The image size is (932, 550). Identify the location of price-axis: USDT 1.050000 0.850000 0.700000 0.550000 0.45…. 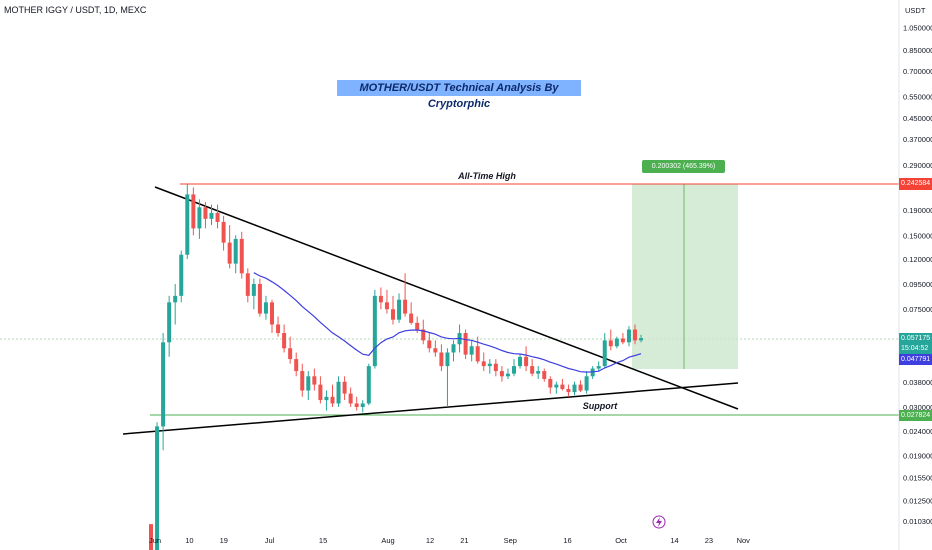
(917, 266).